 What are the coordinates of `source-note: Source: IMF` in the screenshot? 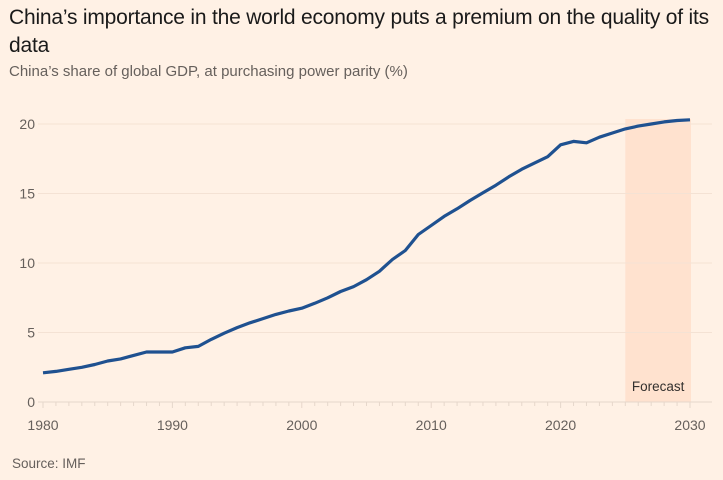 It's located at (49, 463).